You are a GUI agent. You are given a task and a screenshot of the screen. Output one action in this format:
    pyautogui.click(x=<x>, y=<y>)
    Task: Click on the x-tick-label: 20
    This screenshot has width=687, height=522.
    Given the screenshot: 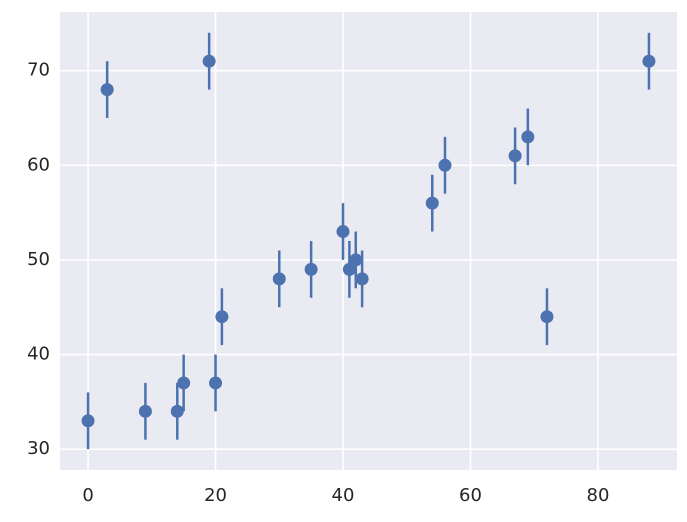 What is the action you would take?
    pyautogui.click(x=215, y=495)
    